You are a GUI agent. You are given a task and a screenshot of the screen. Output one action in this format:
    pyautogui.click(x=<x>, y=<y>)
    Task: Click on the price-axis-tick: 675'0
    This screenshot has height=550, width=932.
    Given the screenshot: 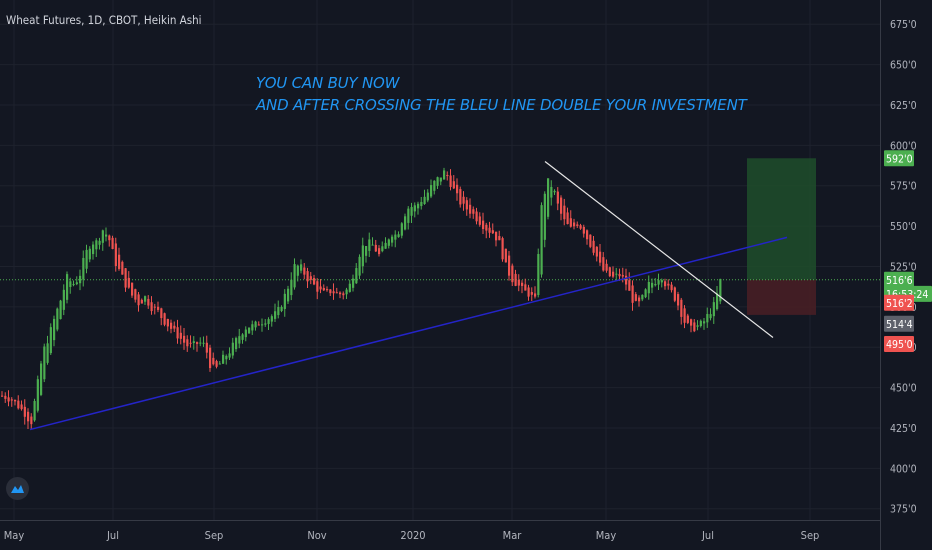 What is the action you would take?
    pyautogui.click(x=903, y=25)
    